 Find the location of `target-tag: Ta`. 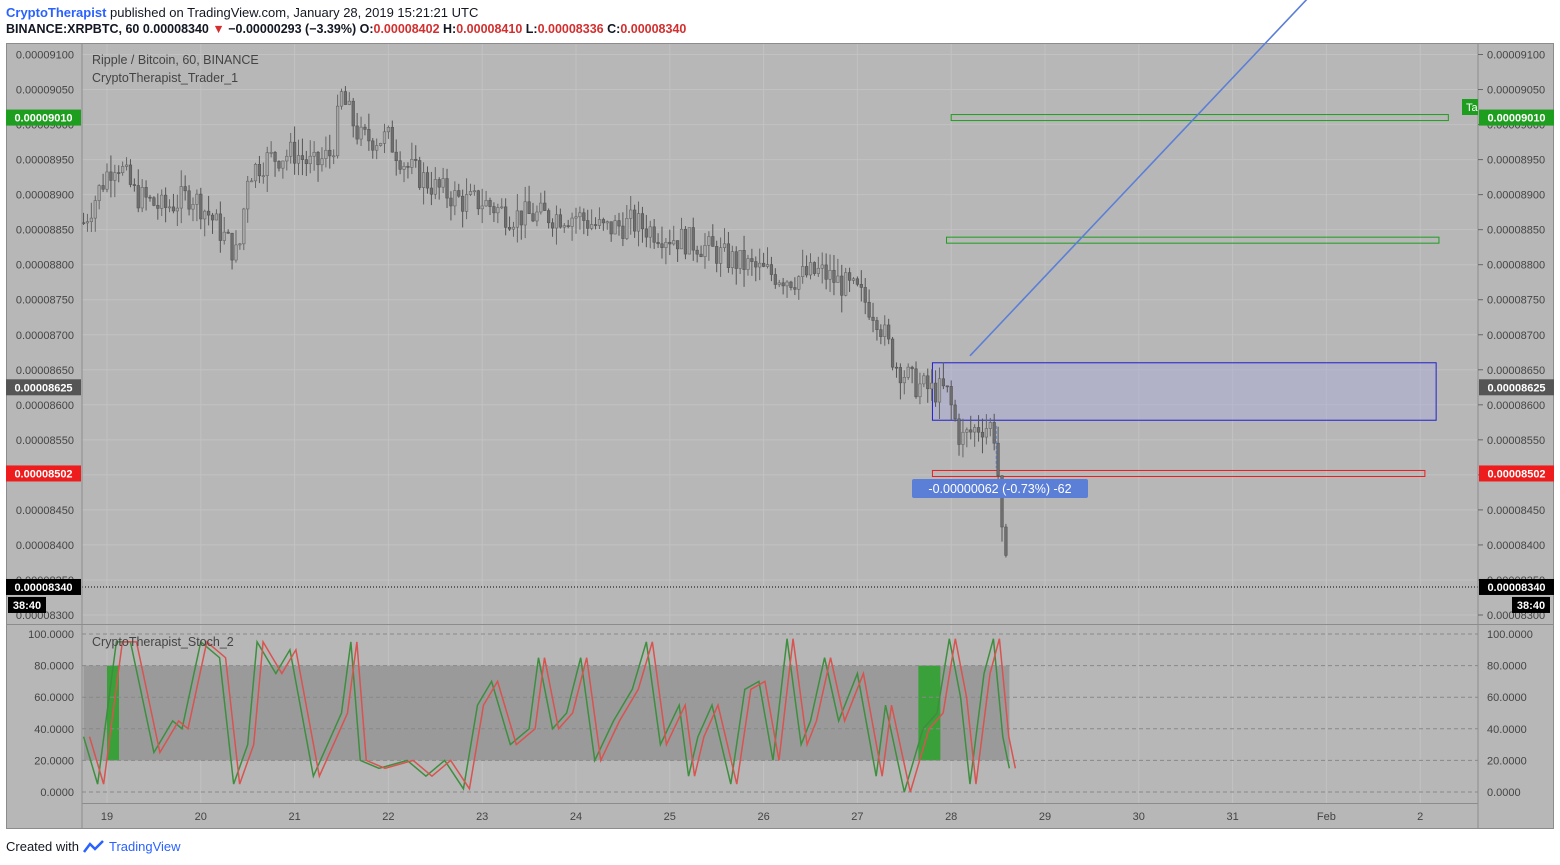

target-tag: Ta is located at coordinates (1472, 108).